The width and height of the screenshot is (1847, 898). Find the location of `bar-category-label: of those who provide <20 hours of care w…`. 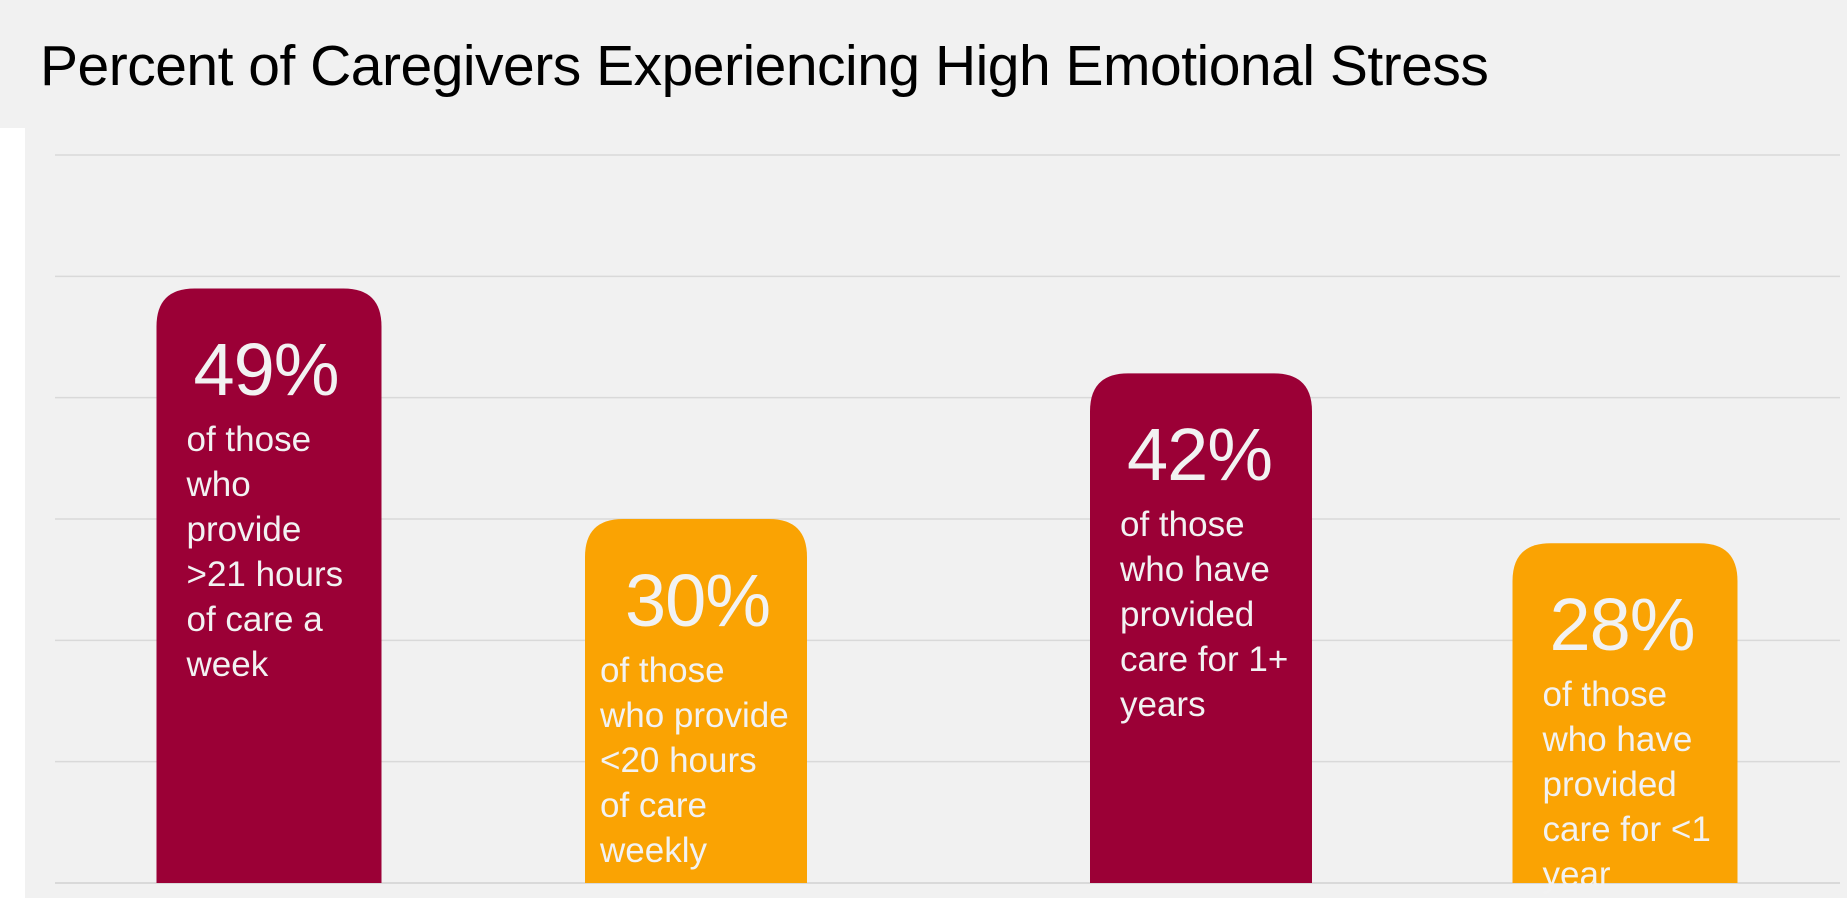

bar-category-label: of those who provide <20 hours of care w… is located at coordinates (694, 760).